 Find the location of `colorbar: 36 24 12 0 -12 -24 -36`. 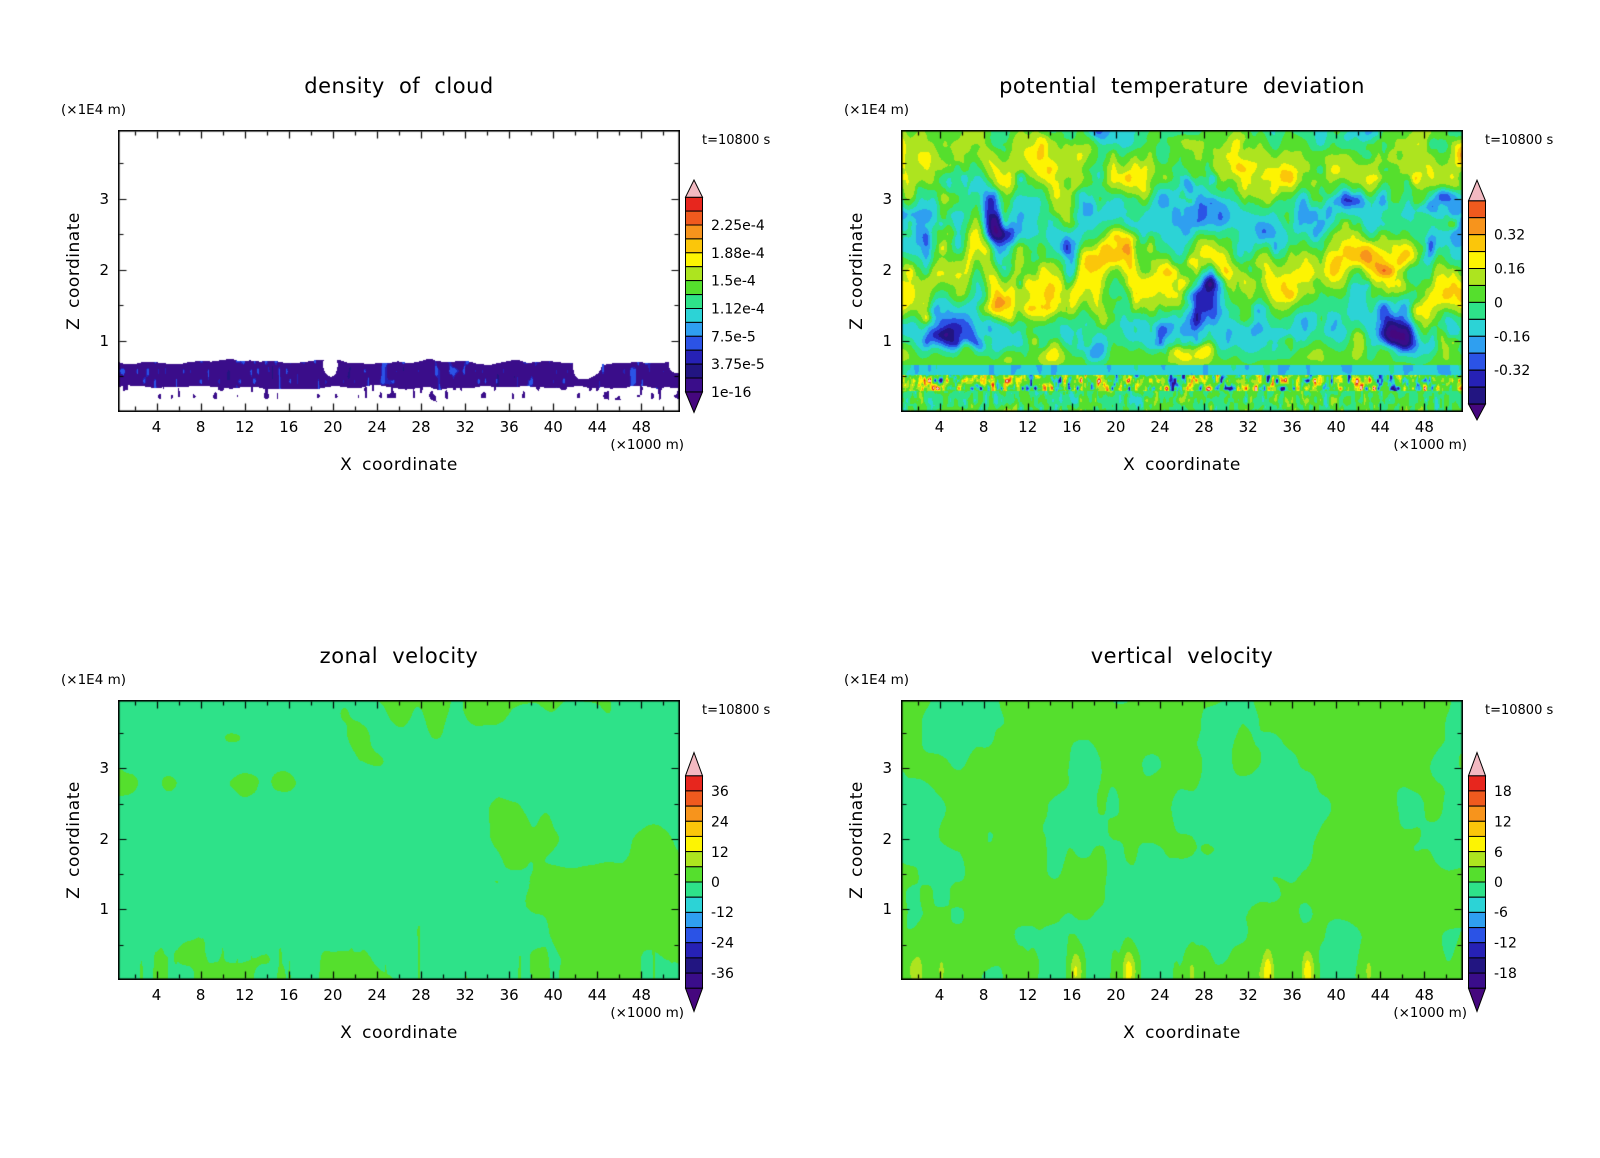

colorbar: 36 24 12 0 -12 -24 -36 is located at coordinates (709, 882).